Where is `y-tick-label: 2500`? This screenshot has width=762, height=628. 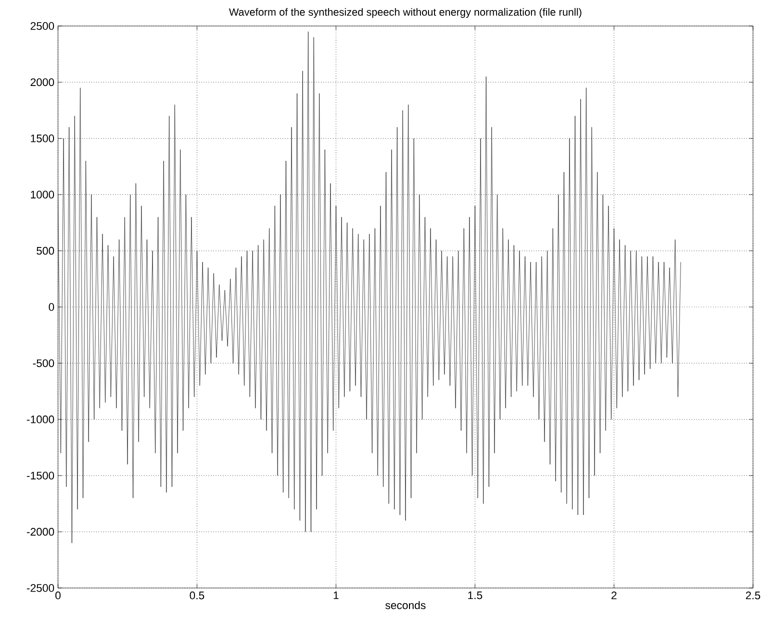 y-tick-label: 2500 is located at coordinates (42, 26).